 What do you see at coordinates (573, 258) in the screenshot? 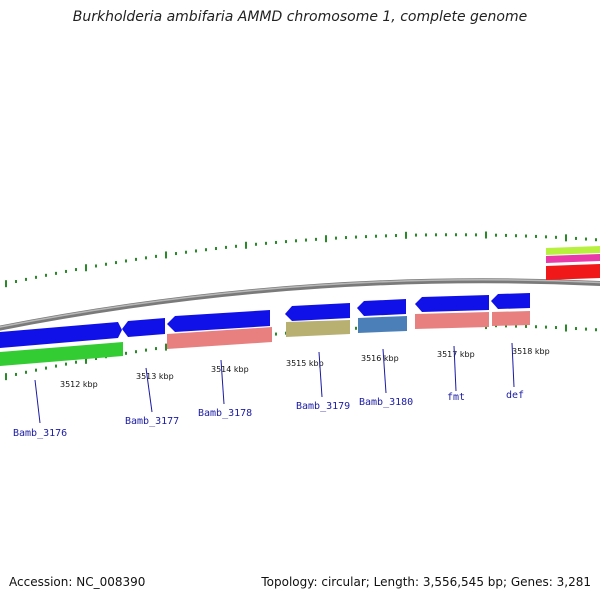
I see `magenta-feature` at bounding box center [573, 258].